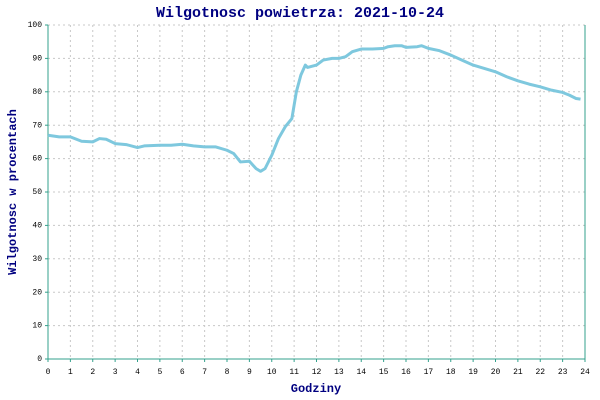 This screenshot has height=400, width=600. Describe the element at coordinates (496, 372) in the screenshot. I see `x-tick-label: 20` at that location.